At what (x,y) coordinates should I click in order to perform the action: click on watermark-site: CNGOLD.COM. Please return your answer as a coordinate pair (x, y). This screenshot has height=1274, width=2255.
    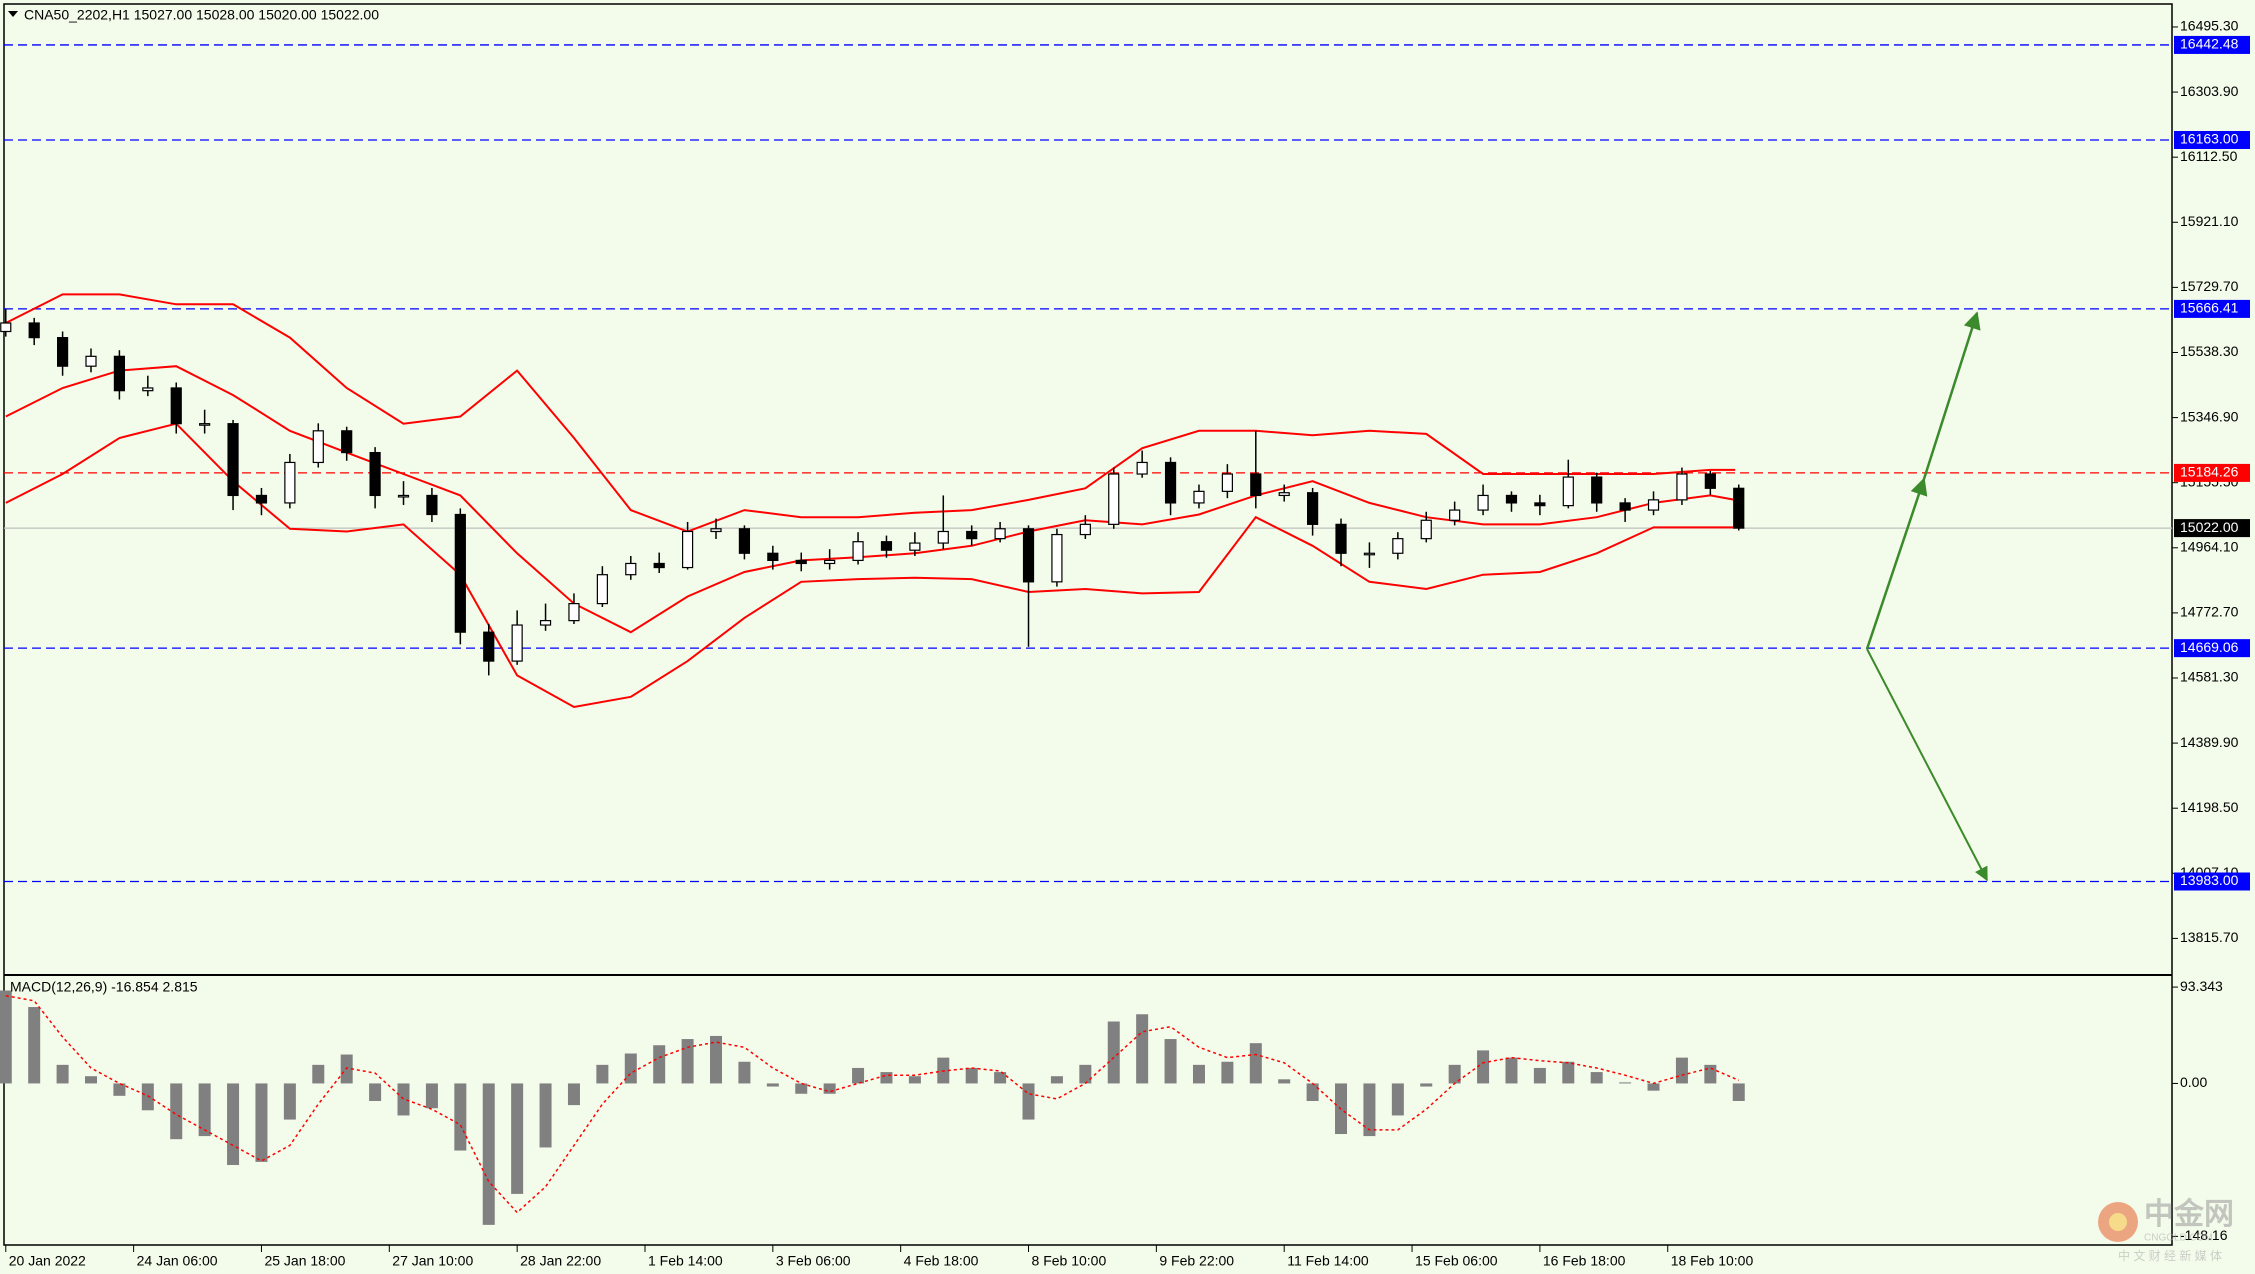
    Looking at the image, I should click on (2178, 1238).